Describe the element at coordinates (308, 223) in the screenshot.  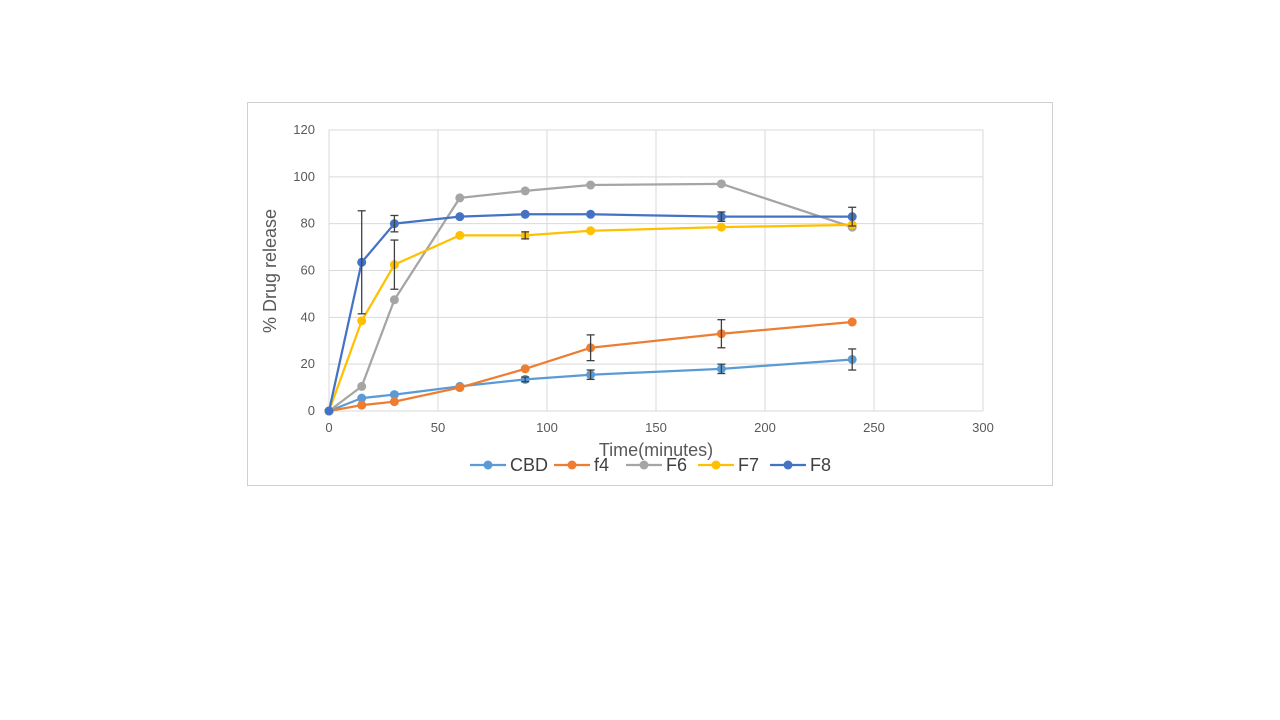
I see `y-tick-label: 80` at that location.